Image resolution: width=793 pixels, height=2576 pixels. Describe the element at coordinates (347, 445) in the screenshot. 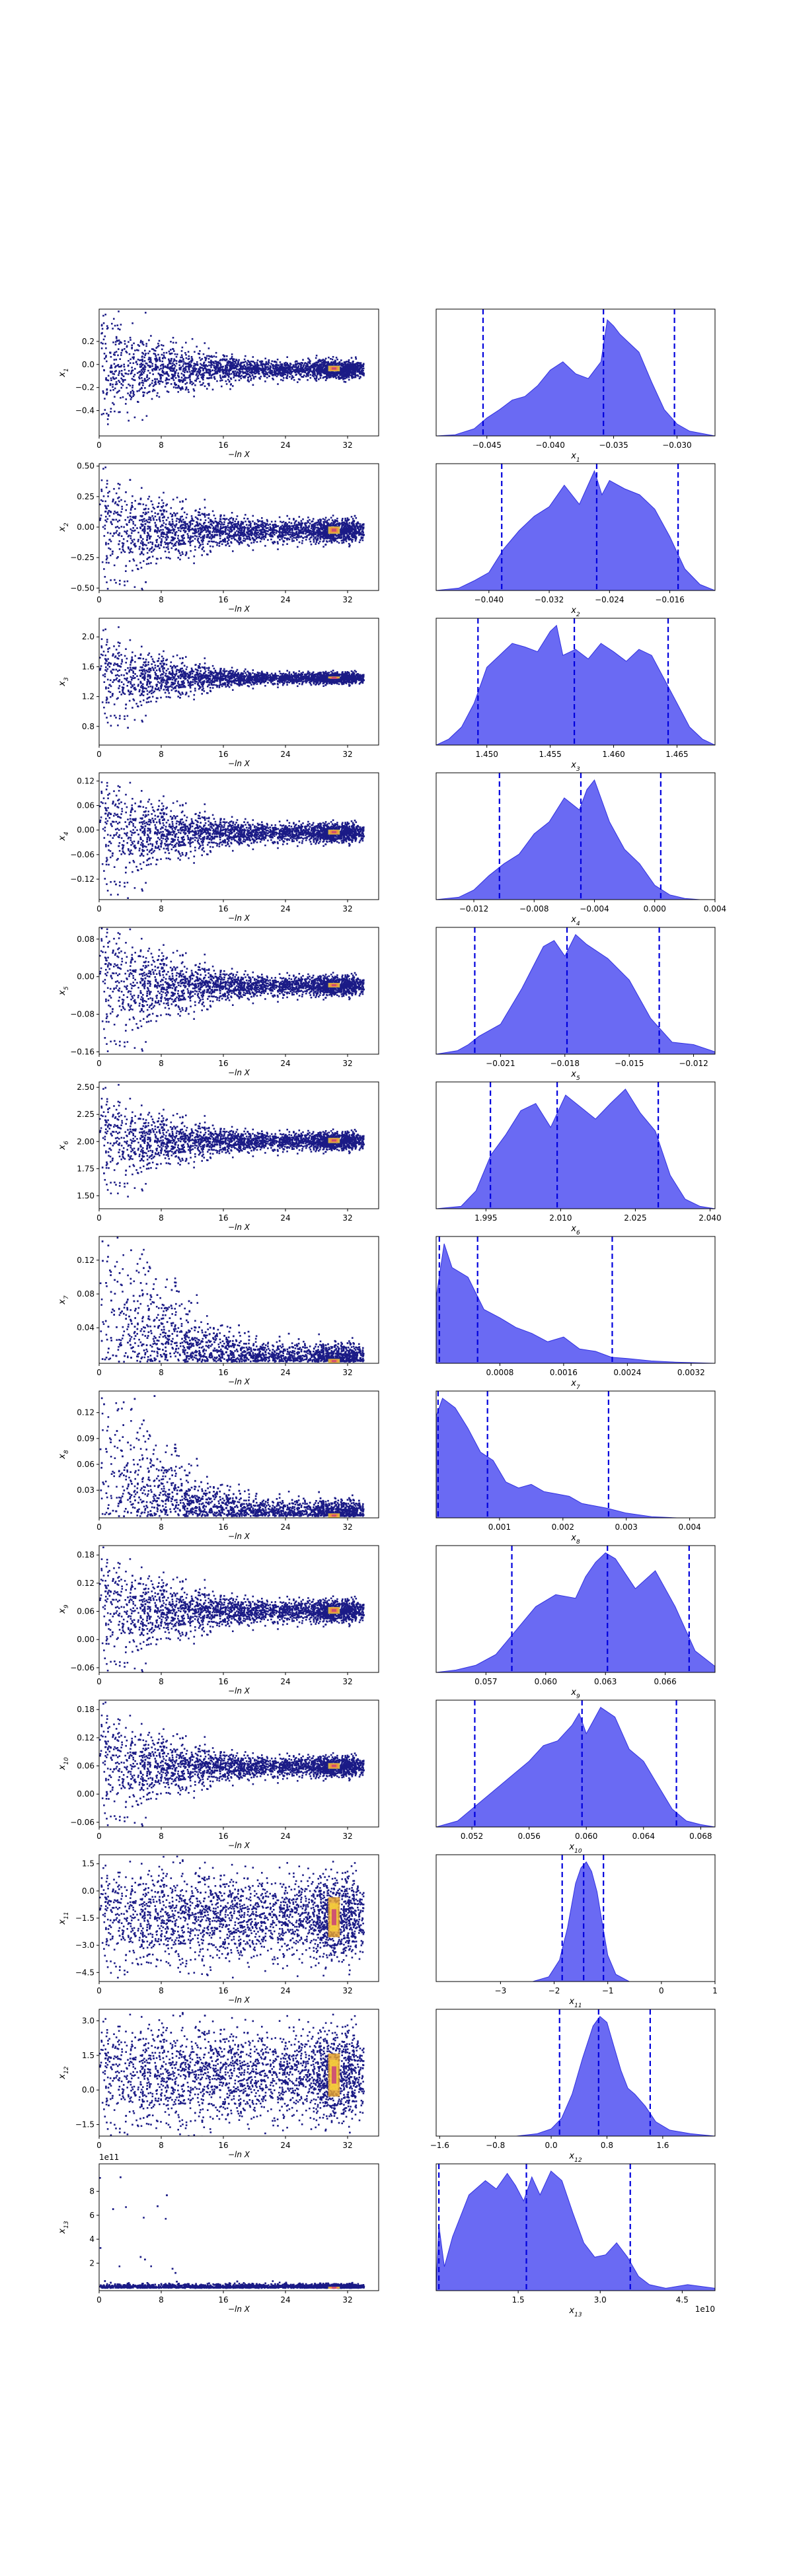

I see `x-tick-label: 32` at that location.